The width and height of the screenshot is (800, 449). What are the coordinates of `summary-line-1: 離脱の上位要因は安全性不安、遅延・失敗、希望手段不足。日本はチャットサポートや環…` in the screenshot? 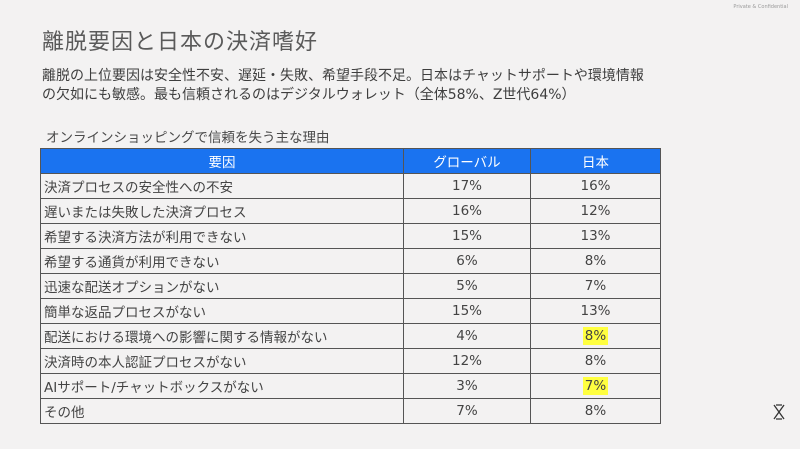 It's located at (343, 76).